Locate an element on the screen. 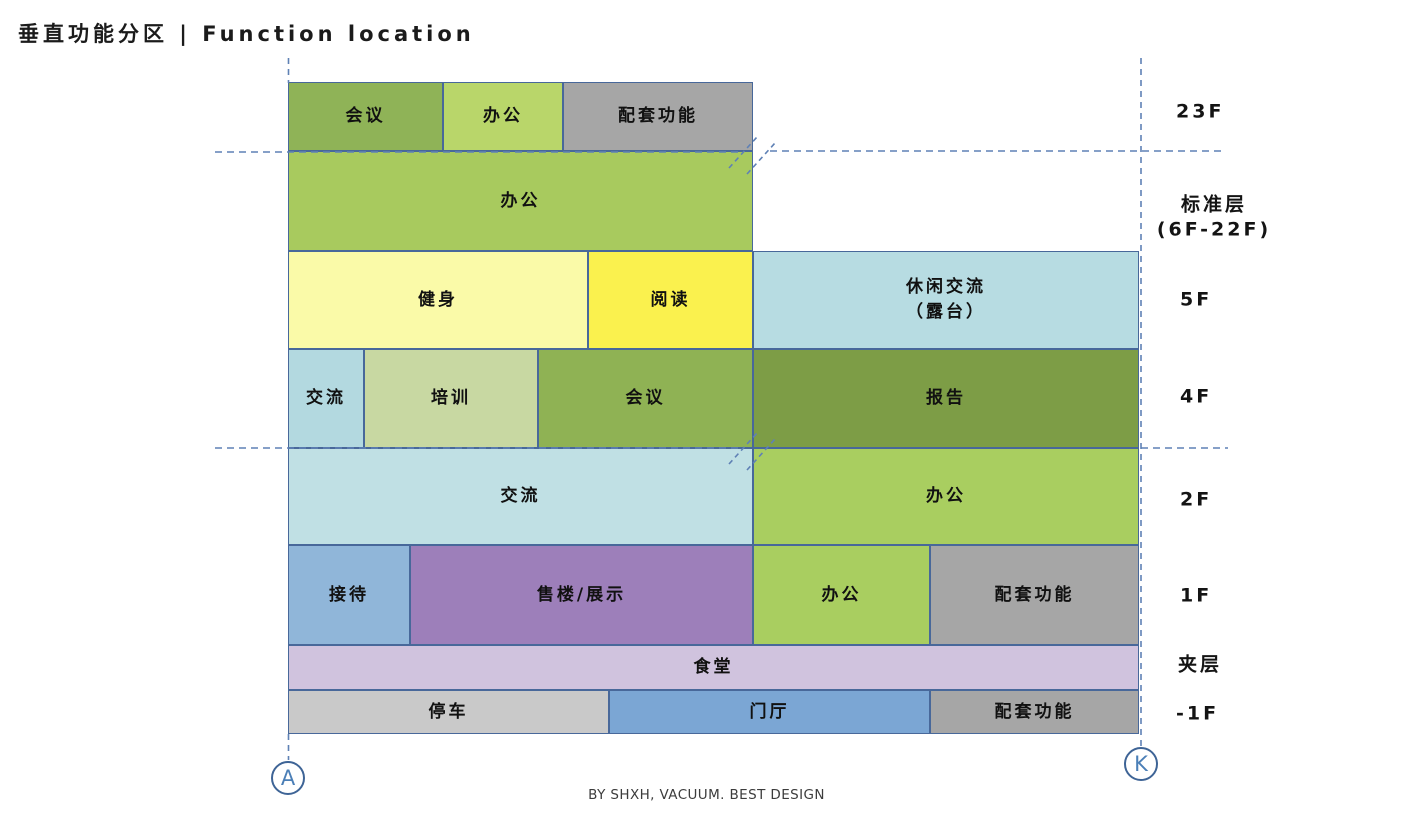 This screenshot has width=1413, height=819. grid-marker-a: A is located at coordinates (288, 778).